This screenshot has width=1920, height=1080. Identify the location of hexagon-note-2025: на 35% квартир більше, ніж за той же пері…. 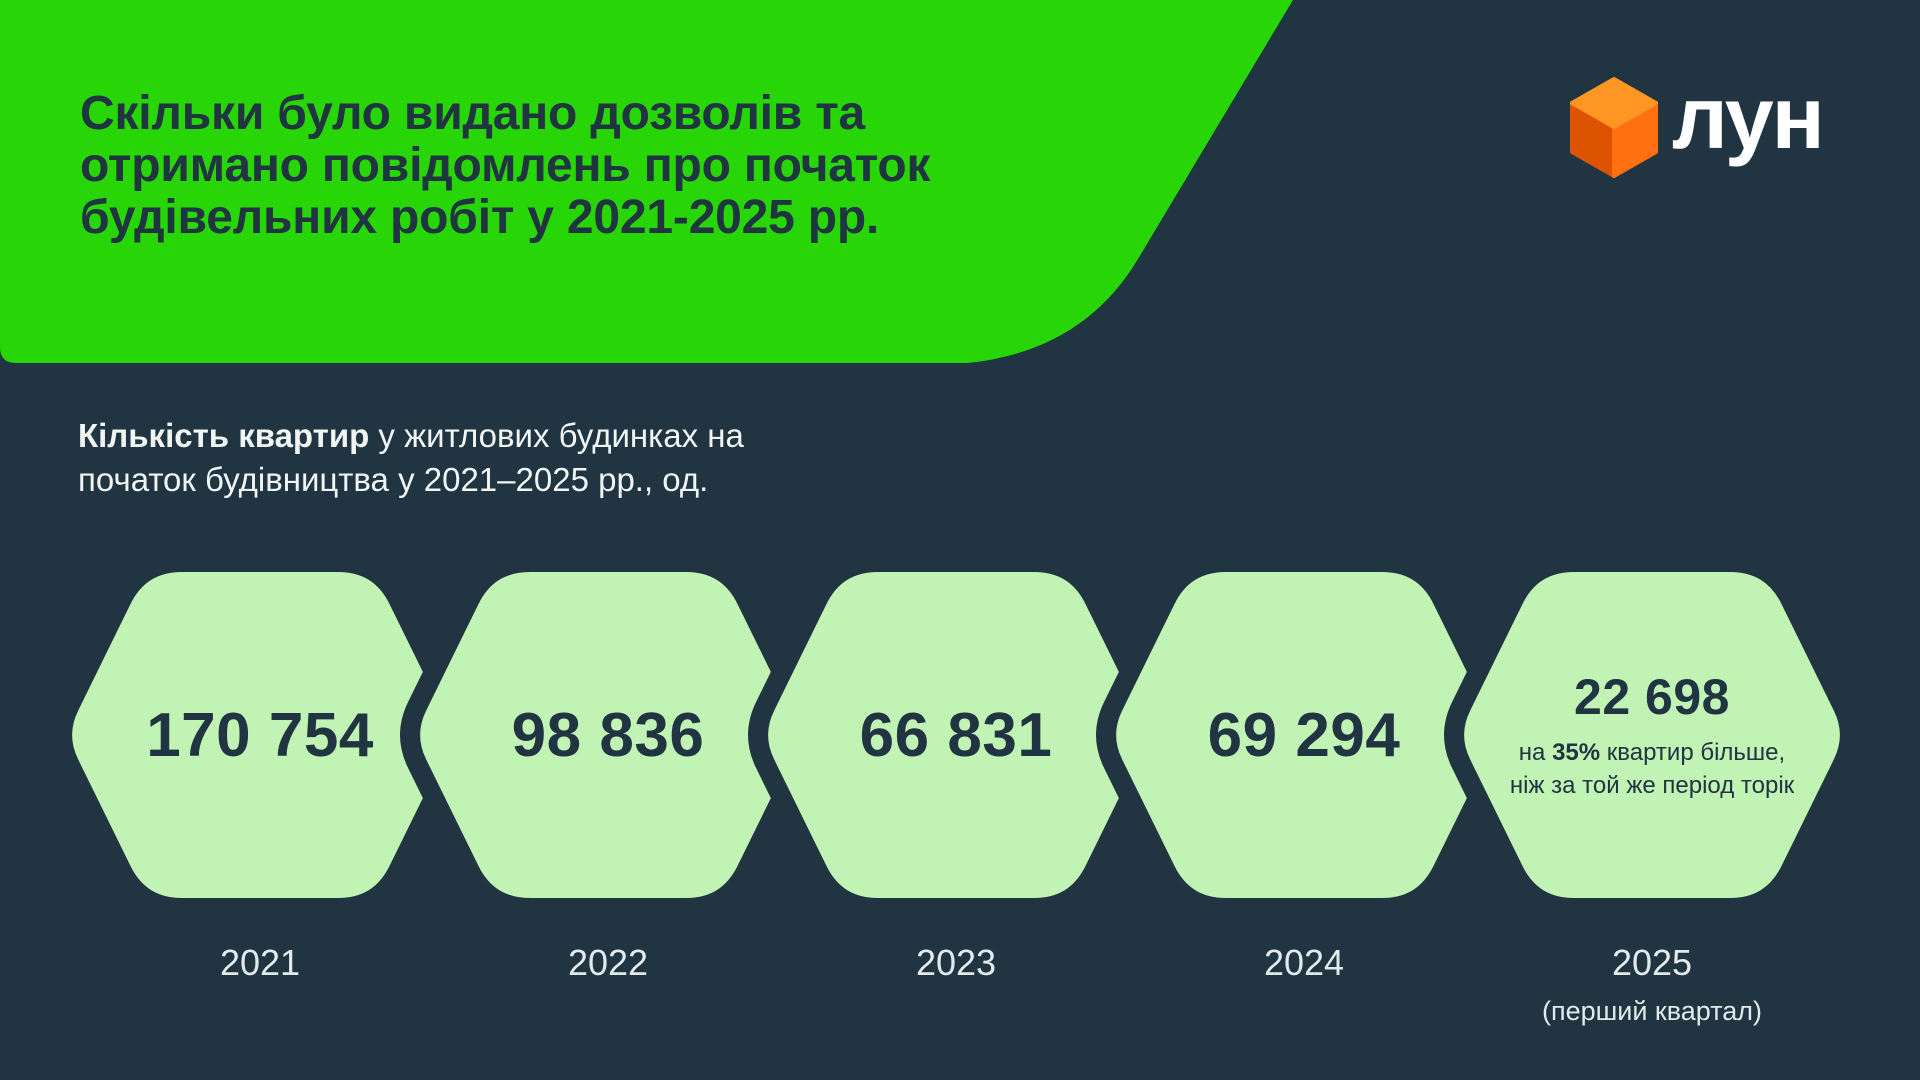
(1652, 769).